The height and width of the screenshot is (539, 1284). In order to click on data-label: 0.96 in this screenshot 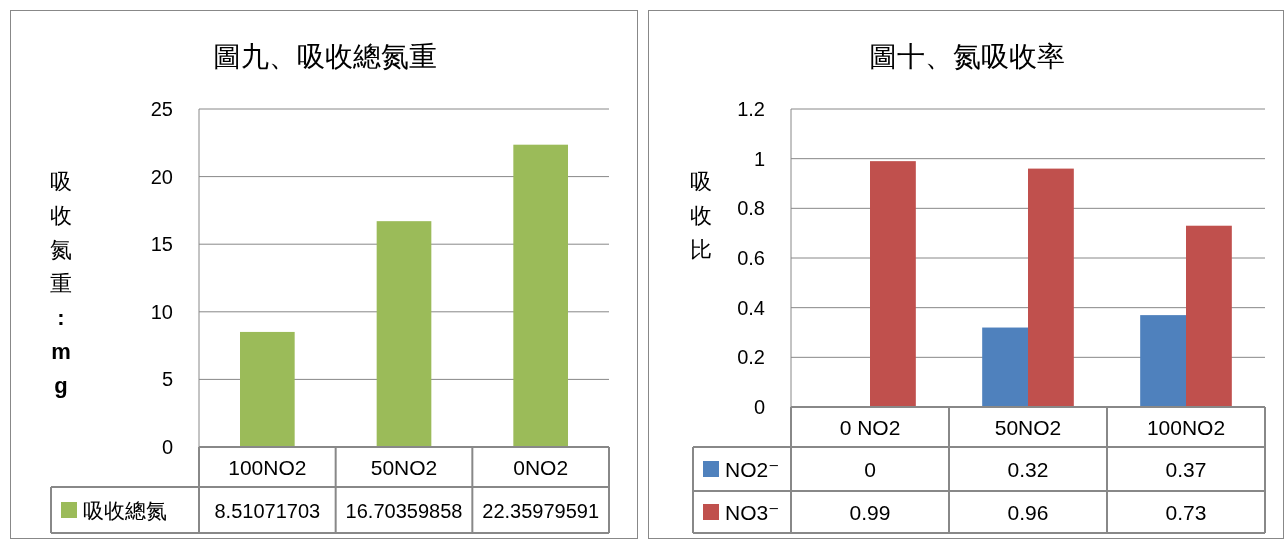, I will do `click(1028, 512)`.